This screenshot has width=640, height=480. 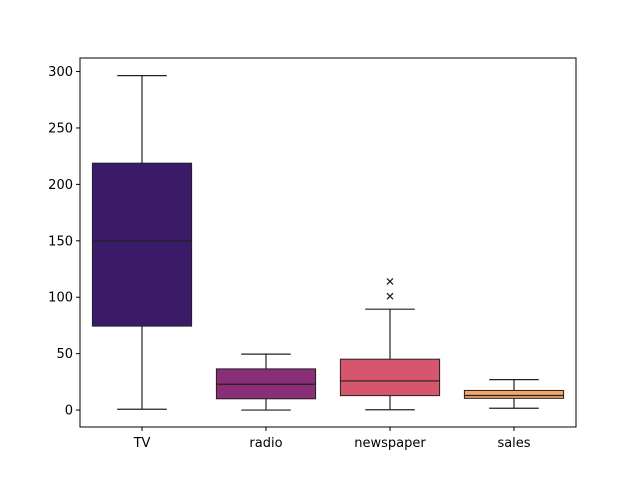 What do you see at coordinates (265, 443) in the screenshot?
I see `x-tick-label: radio` at bounding box center [265, 443].